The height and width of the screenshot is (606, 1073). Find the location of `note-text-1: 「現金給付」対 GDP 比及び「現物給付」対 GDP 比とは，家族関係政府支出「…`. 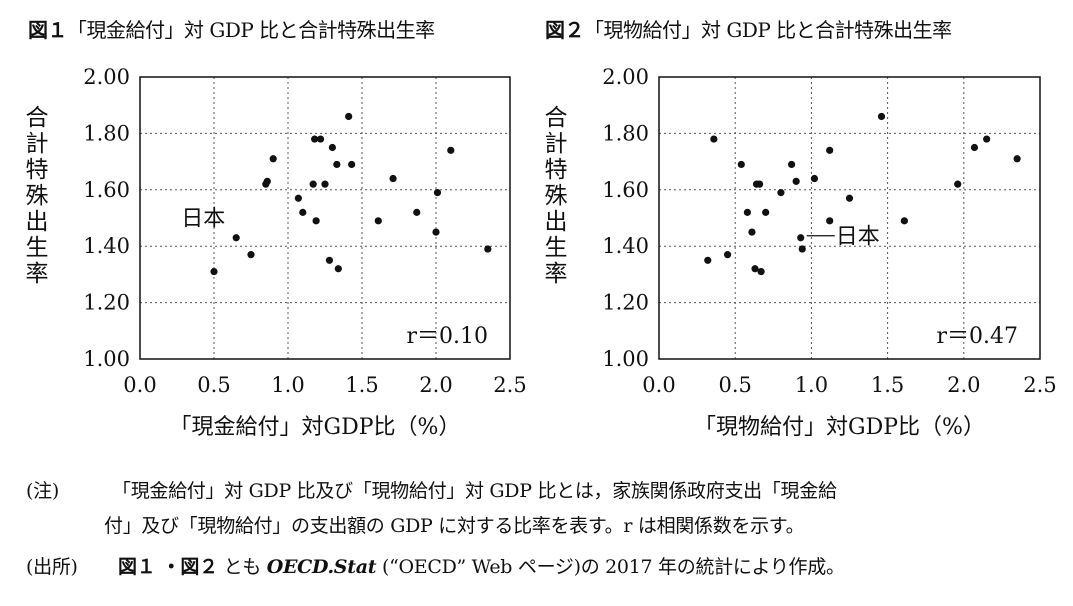

note-text-1: 「現金給付」対 GDP 比及び「現物給付」対 GDP 比とは，家族関係政府支出「… is located at coordinates (474, 491).